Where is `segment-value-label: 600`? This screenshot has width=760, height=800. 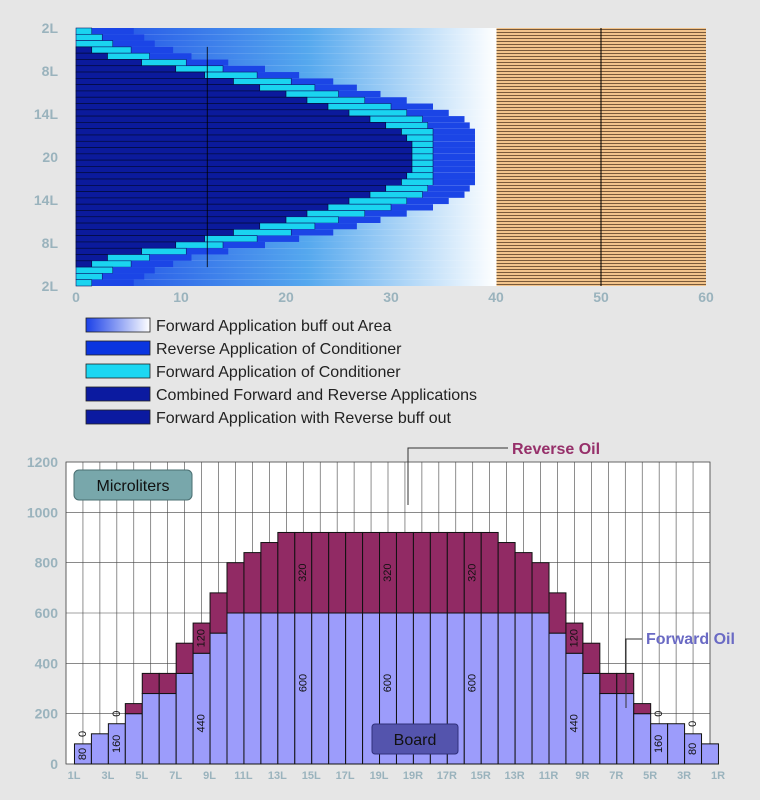
segment-value-label: 600 is located at coordinates (388, 683).